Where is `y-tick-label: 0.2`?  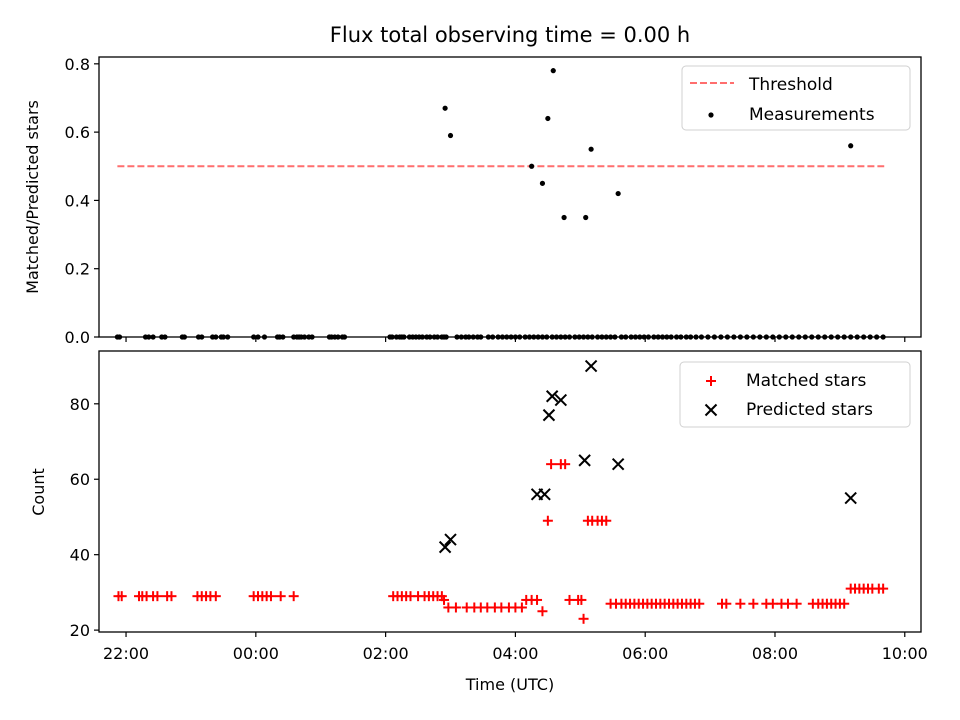
y-tick-label: 0.2 is located at coordinates (77, 269).